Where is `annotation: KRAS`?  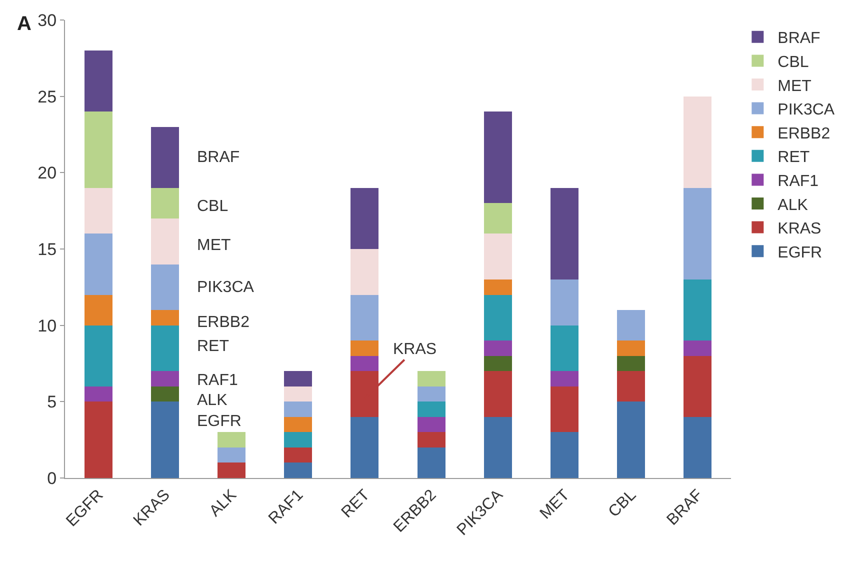 annotation: KRAS is located at coordinates (415, 349).